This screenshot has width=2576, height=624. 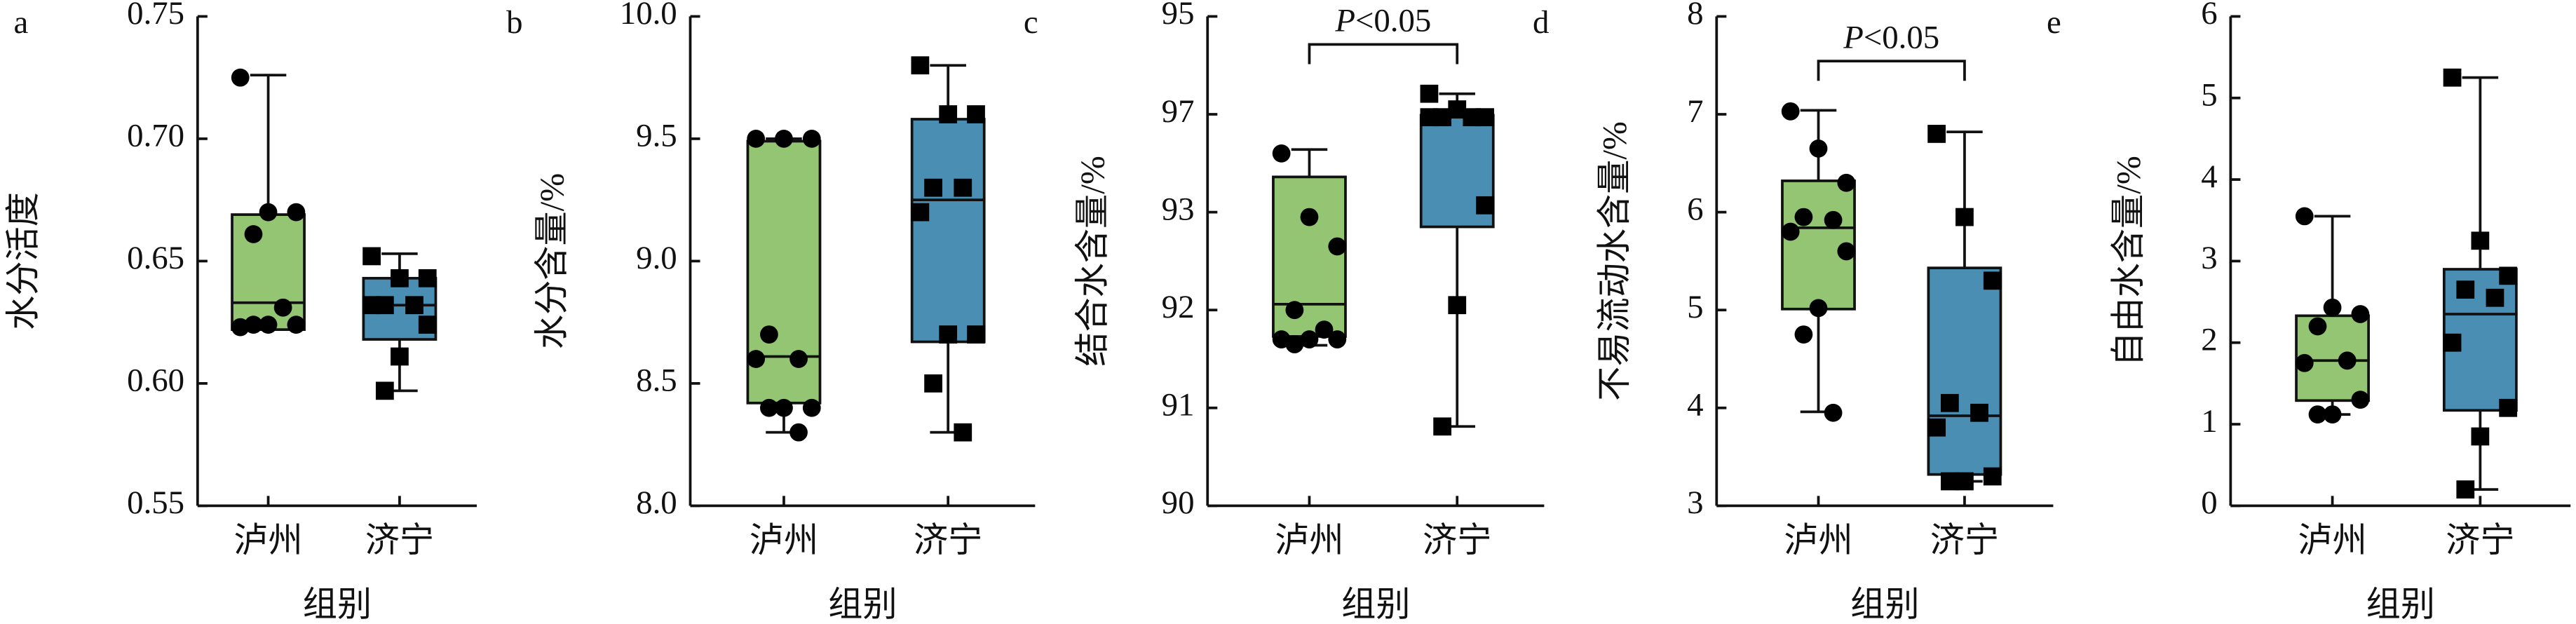 What do you see at coordinates (656, 503) in the screenshot?
I see `y-tick-label: 8.0` at bounding box center [656, 503].